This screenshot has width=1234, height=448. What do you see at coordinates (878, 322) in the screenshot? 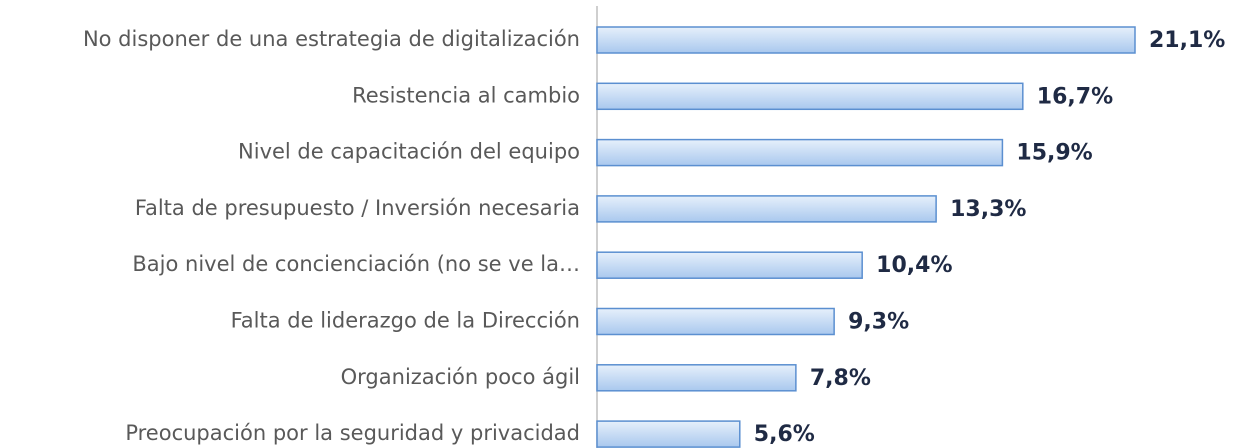
I see `value-label: 9,3%` at bounding box center [878, 322].